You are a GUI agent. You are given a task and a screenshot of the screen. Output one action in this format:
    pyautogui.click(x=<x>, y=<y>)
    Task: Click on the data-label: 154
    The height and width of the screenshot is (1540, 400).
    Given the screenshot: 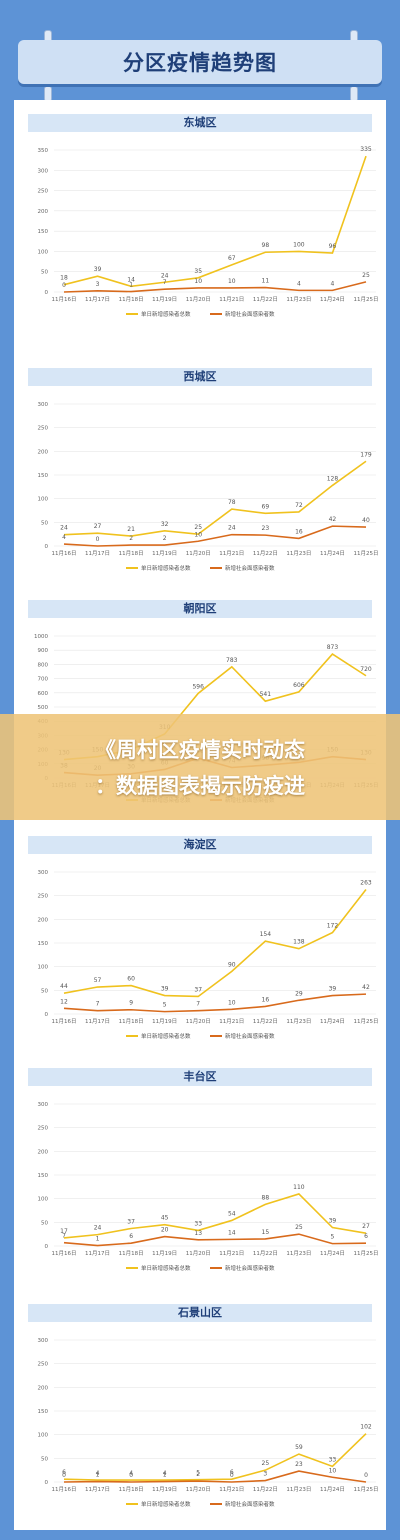 What is the action you would take?
    pyautogui.click(x=266, y=934)
    